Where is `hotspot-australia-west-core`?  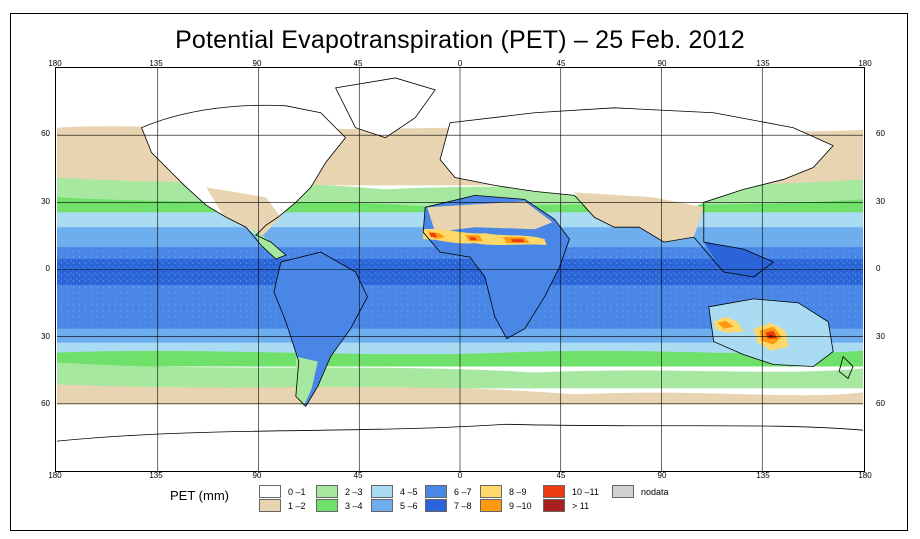
hotspot-australia-west-core is located at coordinates (725, 324).